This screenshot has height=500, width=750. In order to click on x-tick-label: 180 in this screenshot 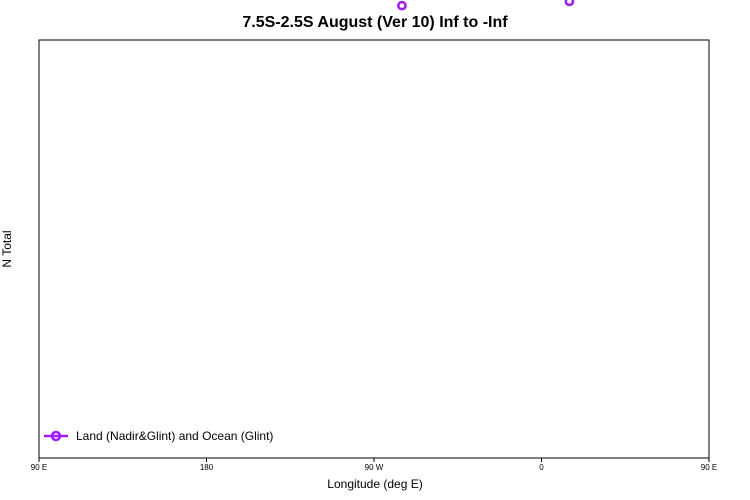, I will do `click(207, 467)`.